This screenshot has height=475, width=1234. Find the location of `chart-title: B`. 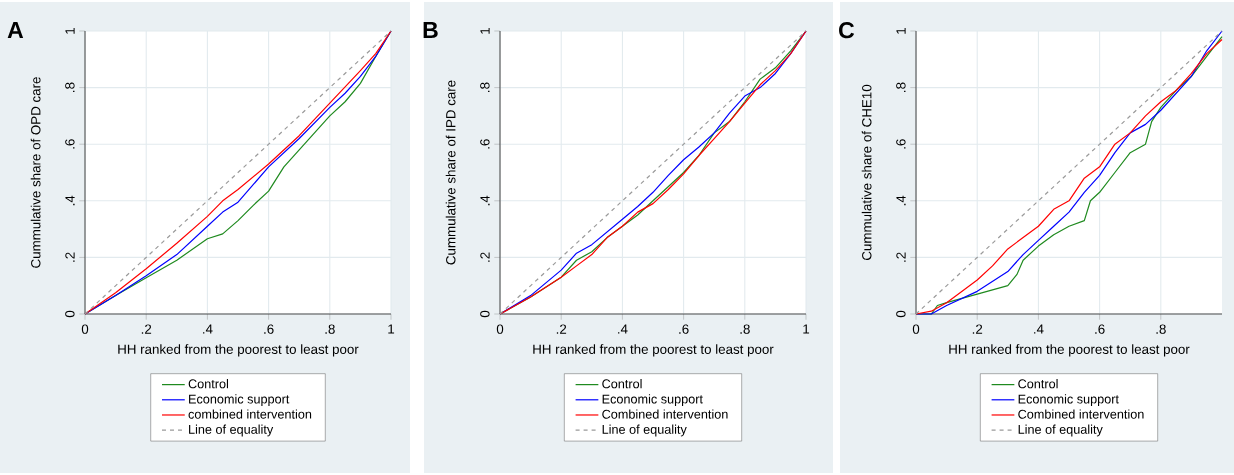

chart-title: B is located at coordinates (430, 30).